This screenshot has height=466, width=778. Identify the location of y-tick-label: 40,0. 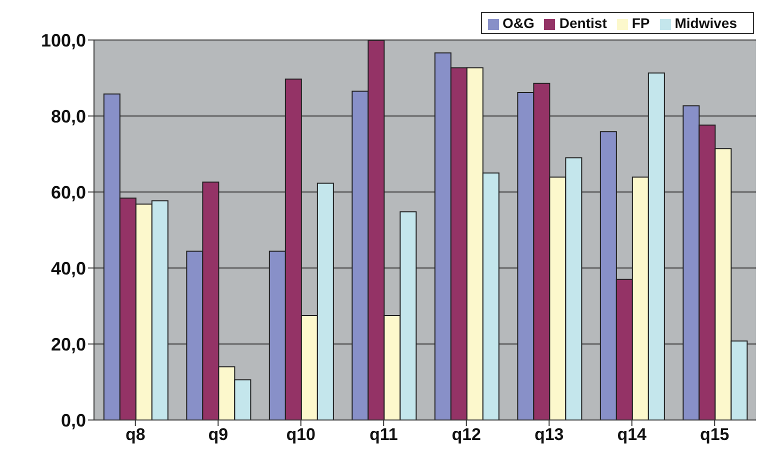
(68, 268).